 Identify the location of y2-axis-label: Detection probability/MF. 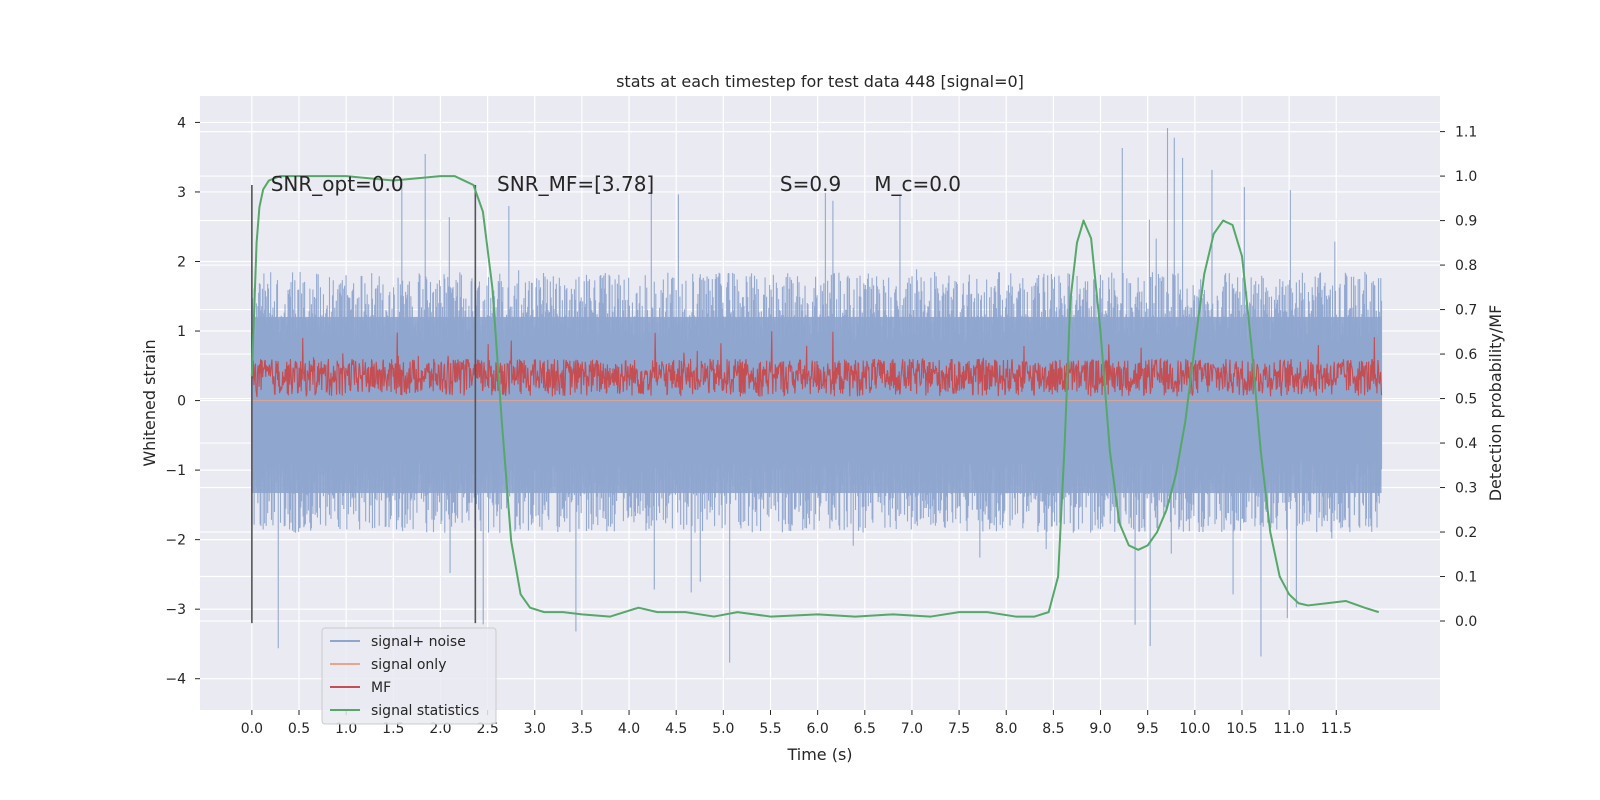
(1495, 403).